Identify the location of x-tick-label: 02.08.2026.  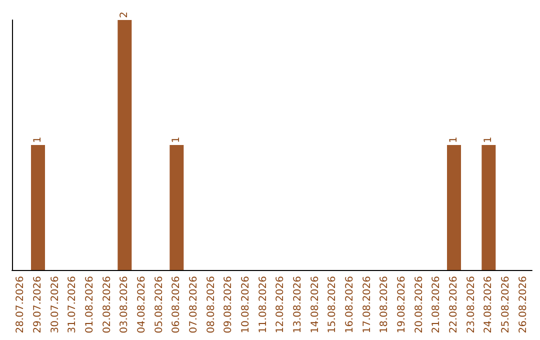
(107, 305).